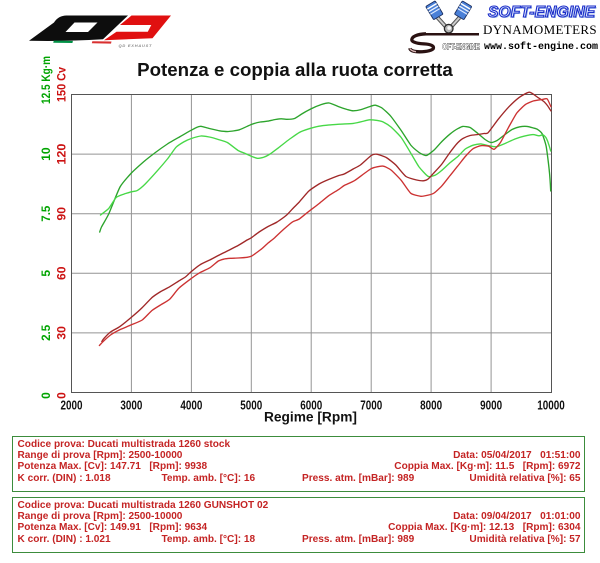  What do you see at coordinates (551, 405) in the screenshot?
I see `svg-text: 10000` at bounding box center [551, 405].